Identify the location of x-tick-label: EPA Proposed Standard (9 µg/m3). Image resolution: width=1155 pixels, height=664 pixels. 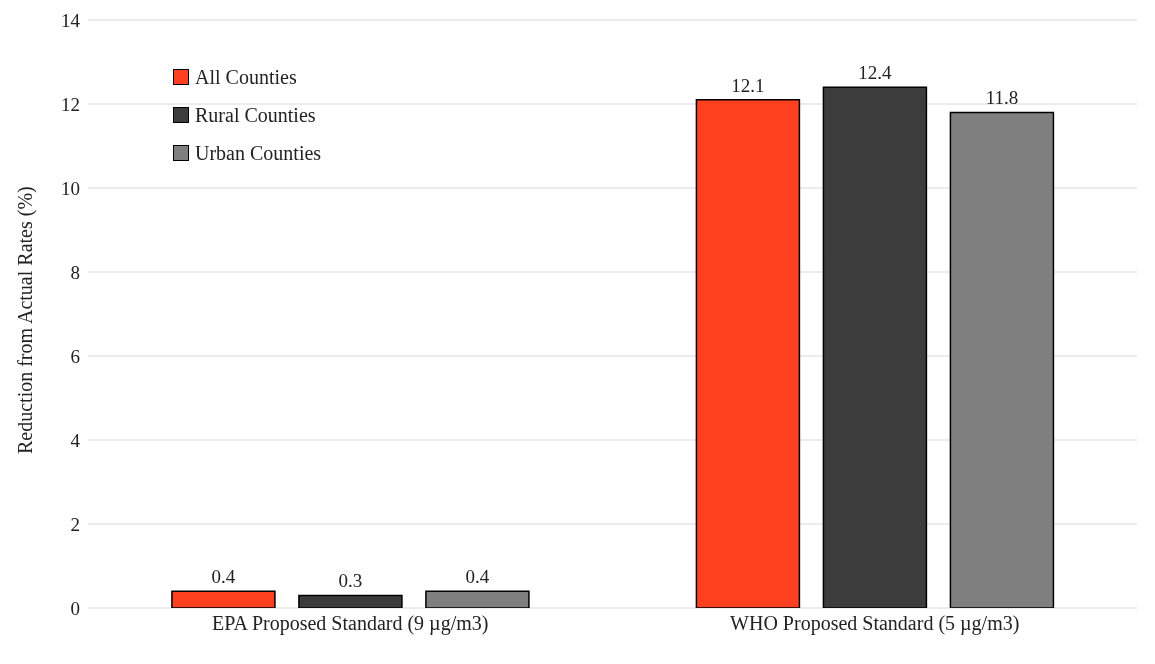
(350, 624).